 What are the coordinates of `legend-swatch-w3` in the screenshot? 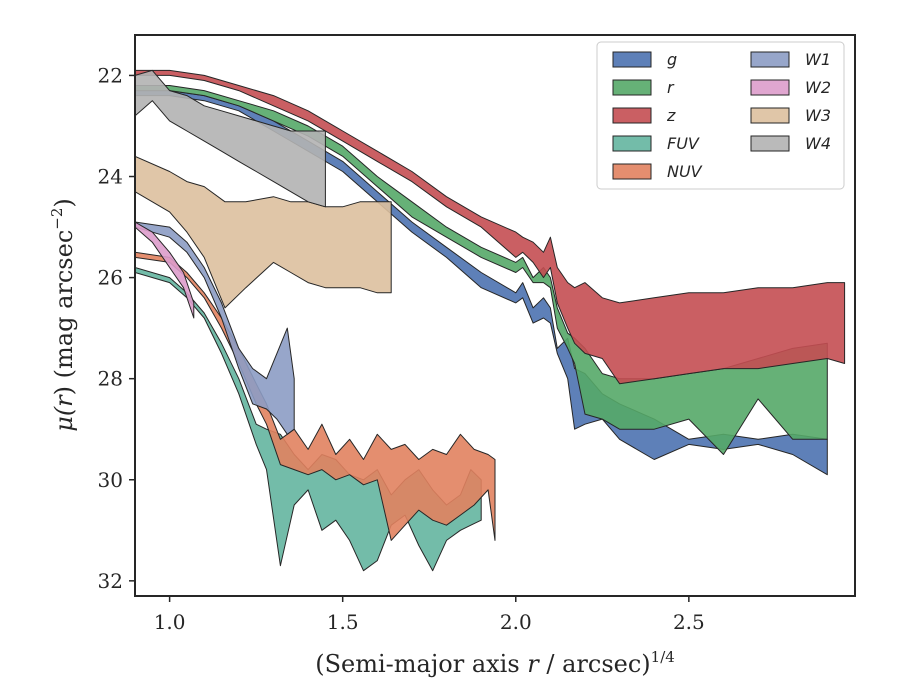 It's located at (770, 115).